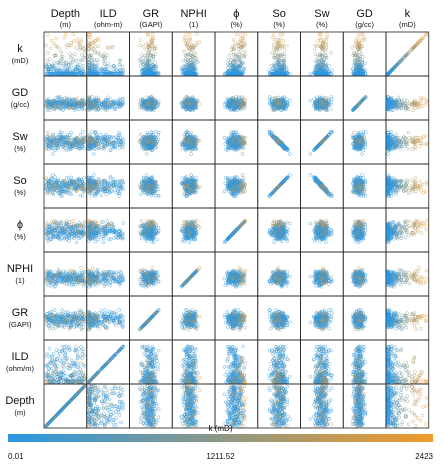  I want to click on col-header-ild: ILD, so click(108, 14).